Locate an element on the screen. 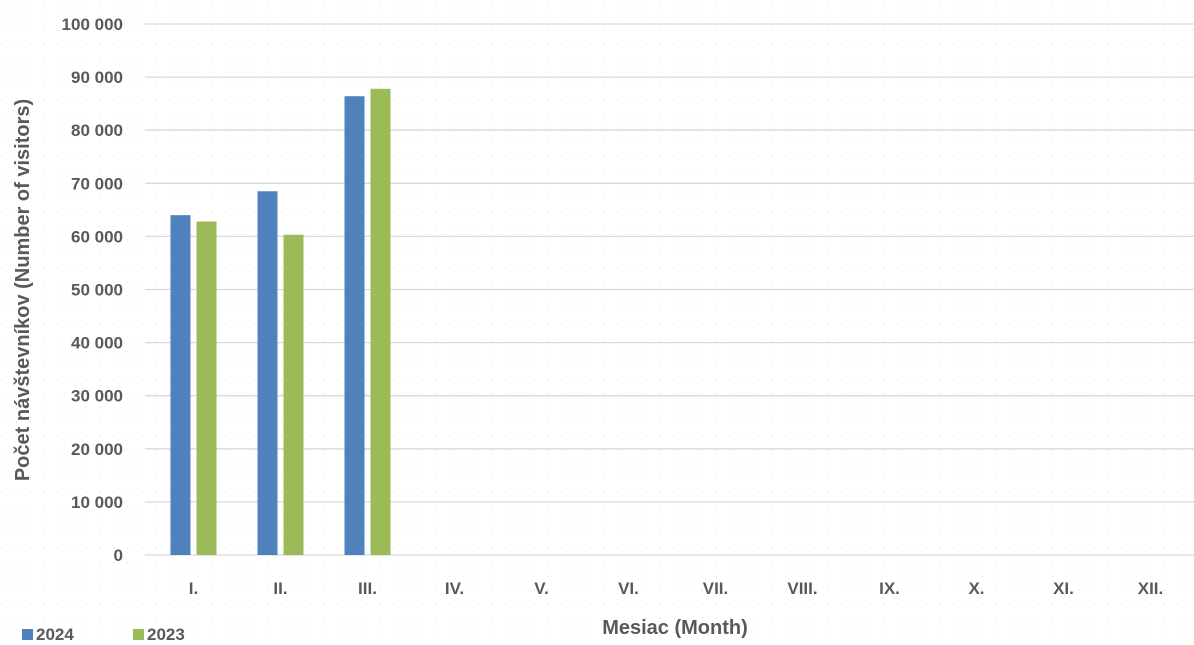  legend: 2024 2023 is located at coordinates (103, 634).